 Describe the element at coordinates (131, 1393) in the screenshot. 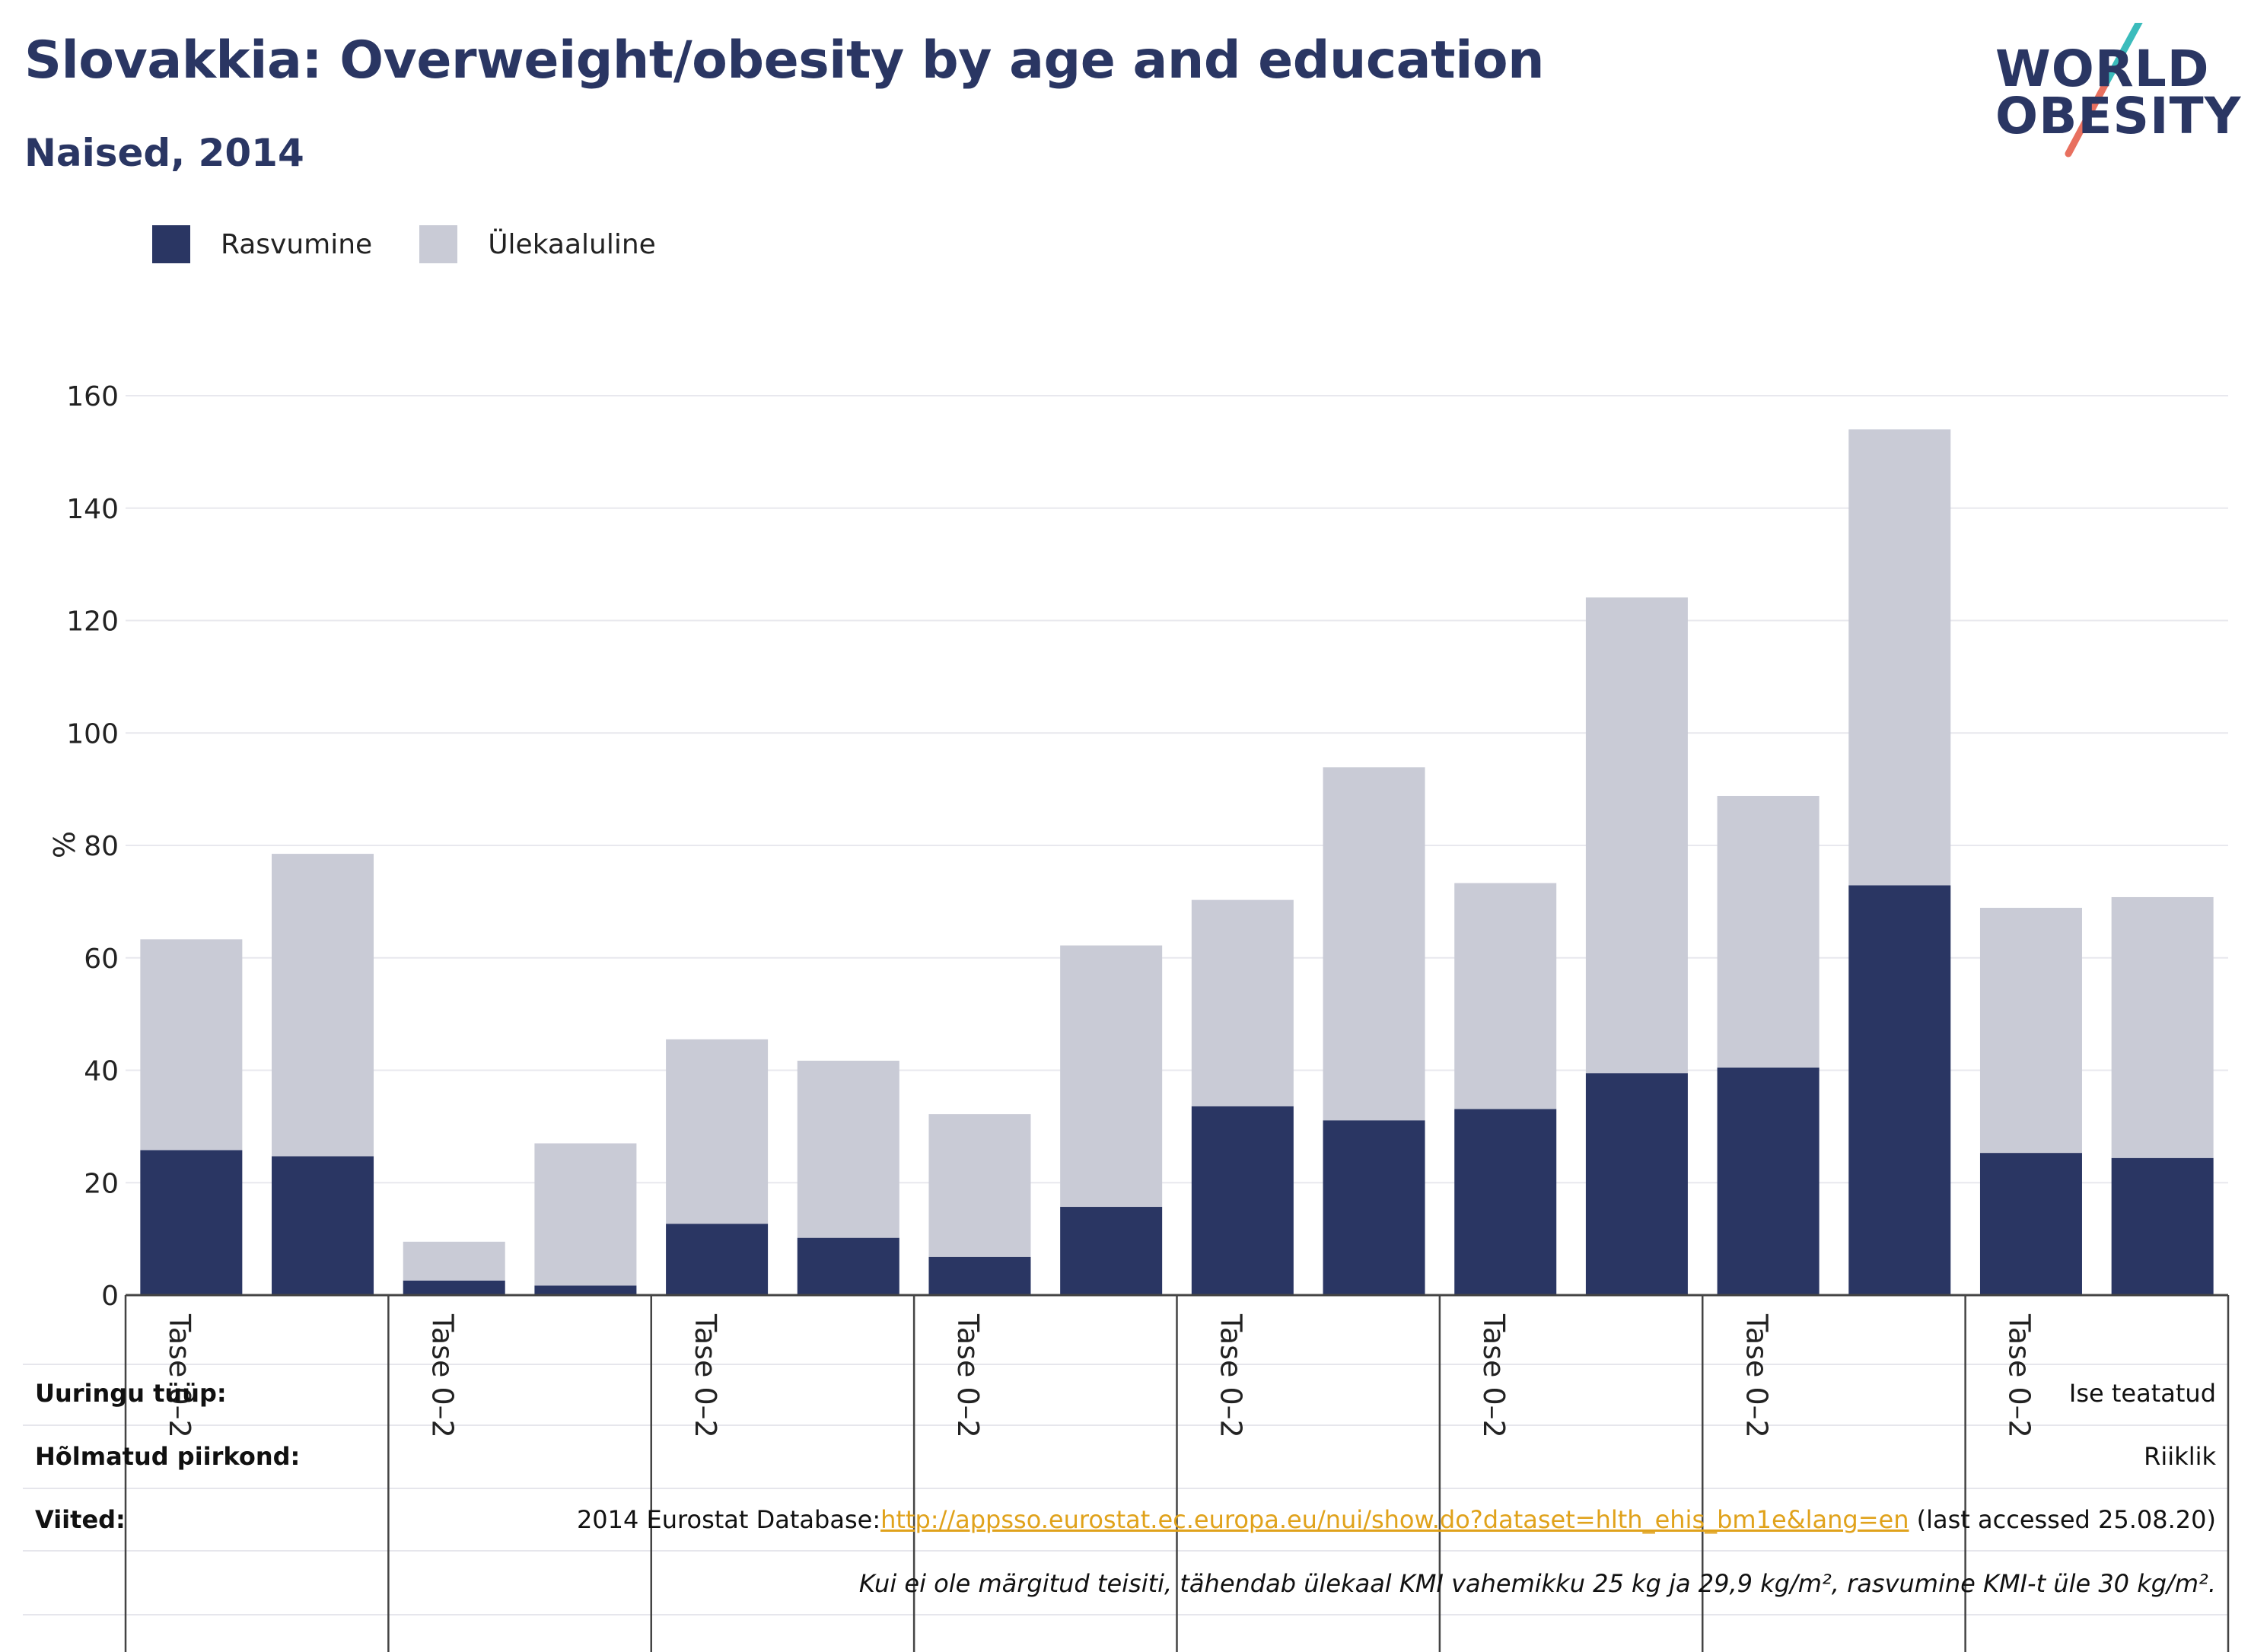

I see `info-survey-type-label: Uuringu tüüp:` at that location.